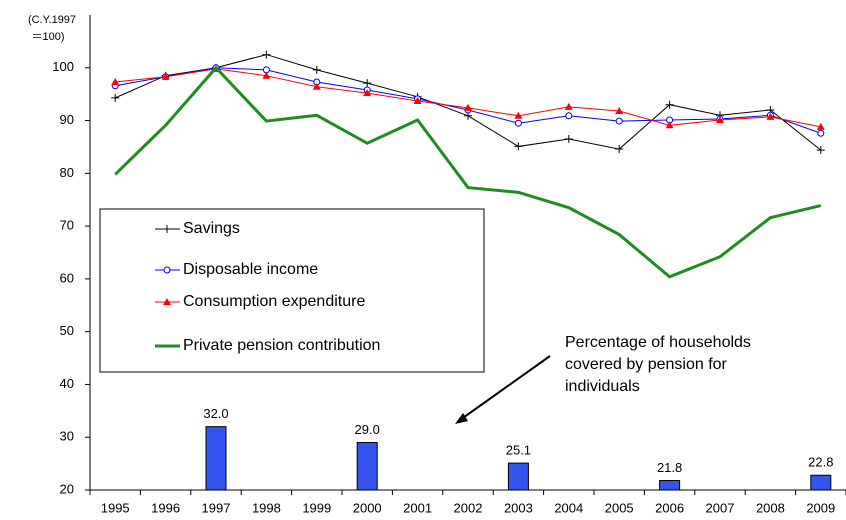 The width and height of the screenshot is (846, 520). I want to click on x-tick-label: 1995, so click(115, 507).